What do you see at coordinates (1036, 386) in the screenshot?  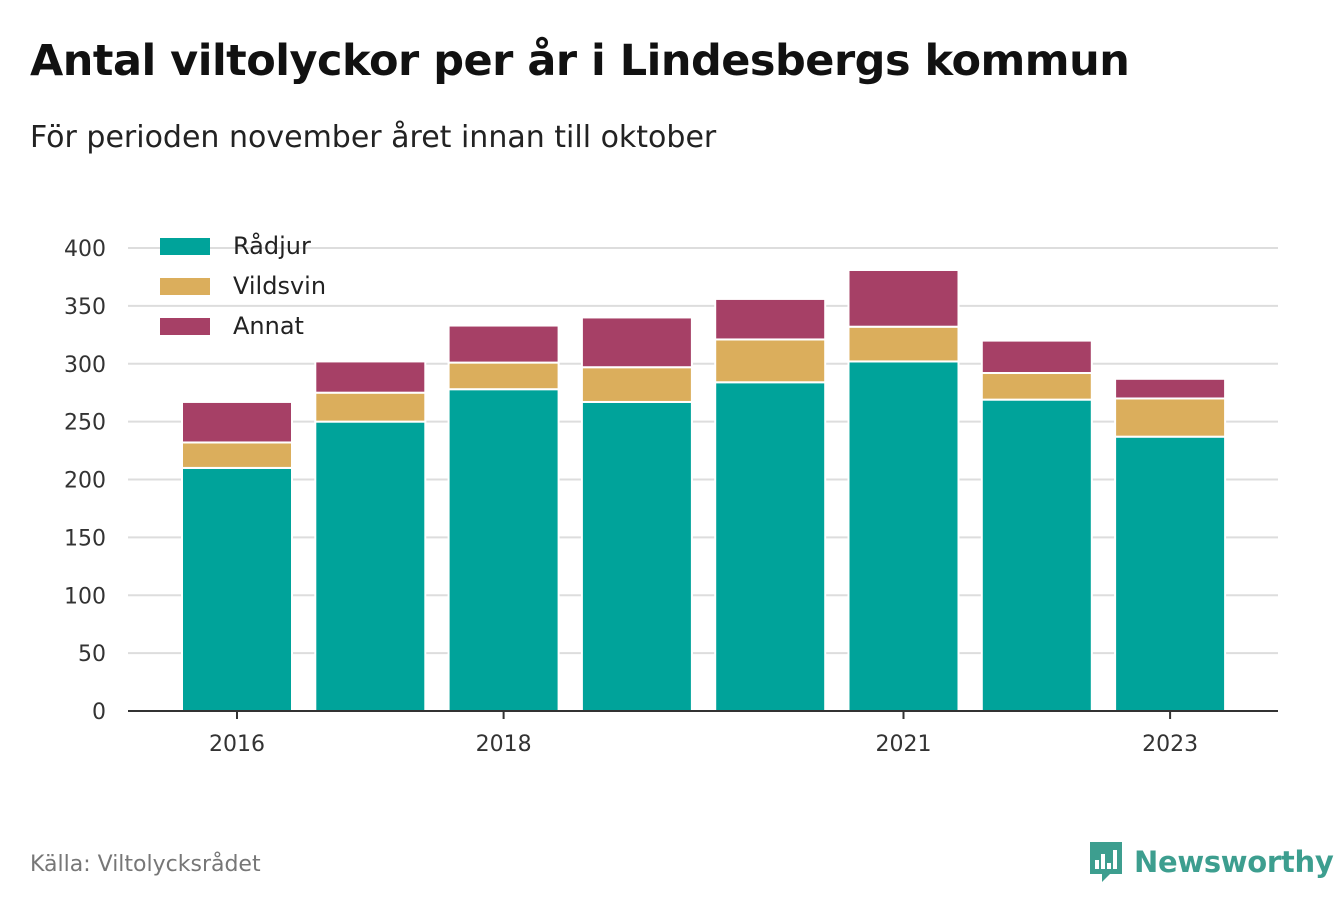 I see `bar-Vildsvin-2022` at bounding box center [1036, 386].